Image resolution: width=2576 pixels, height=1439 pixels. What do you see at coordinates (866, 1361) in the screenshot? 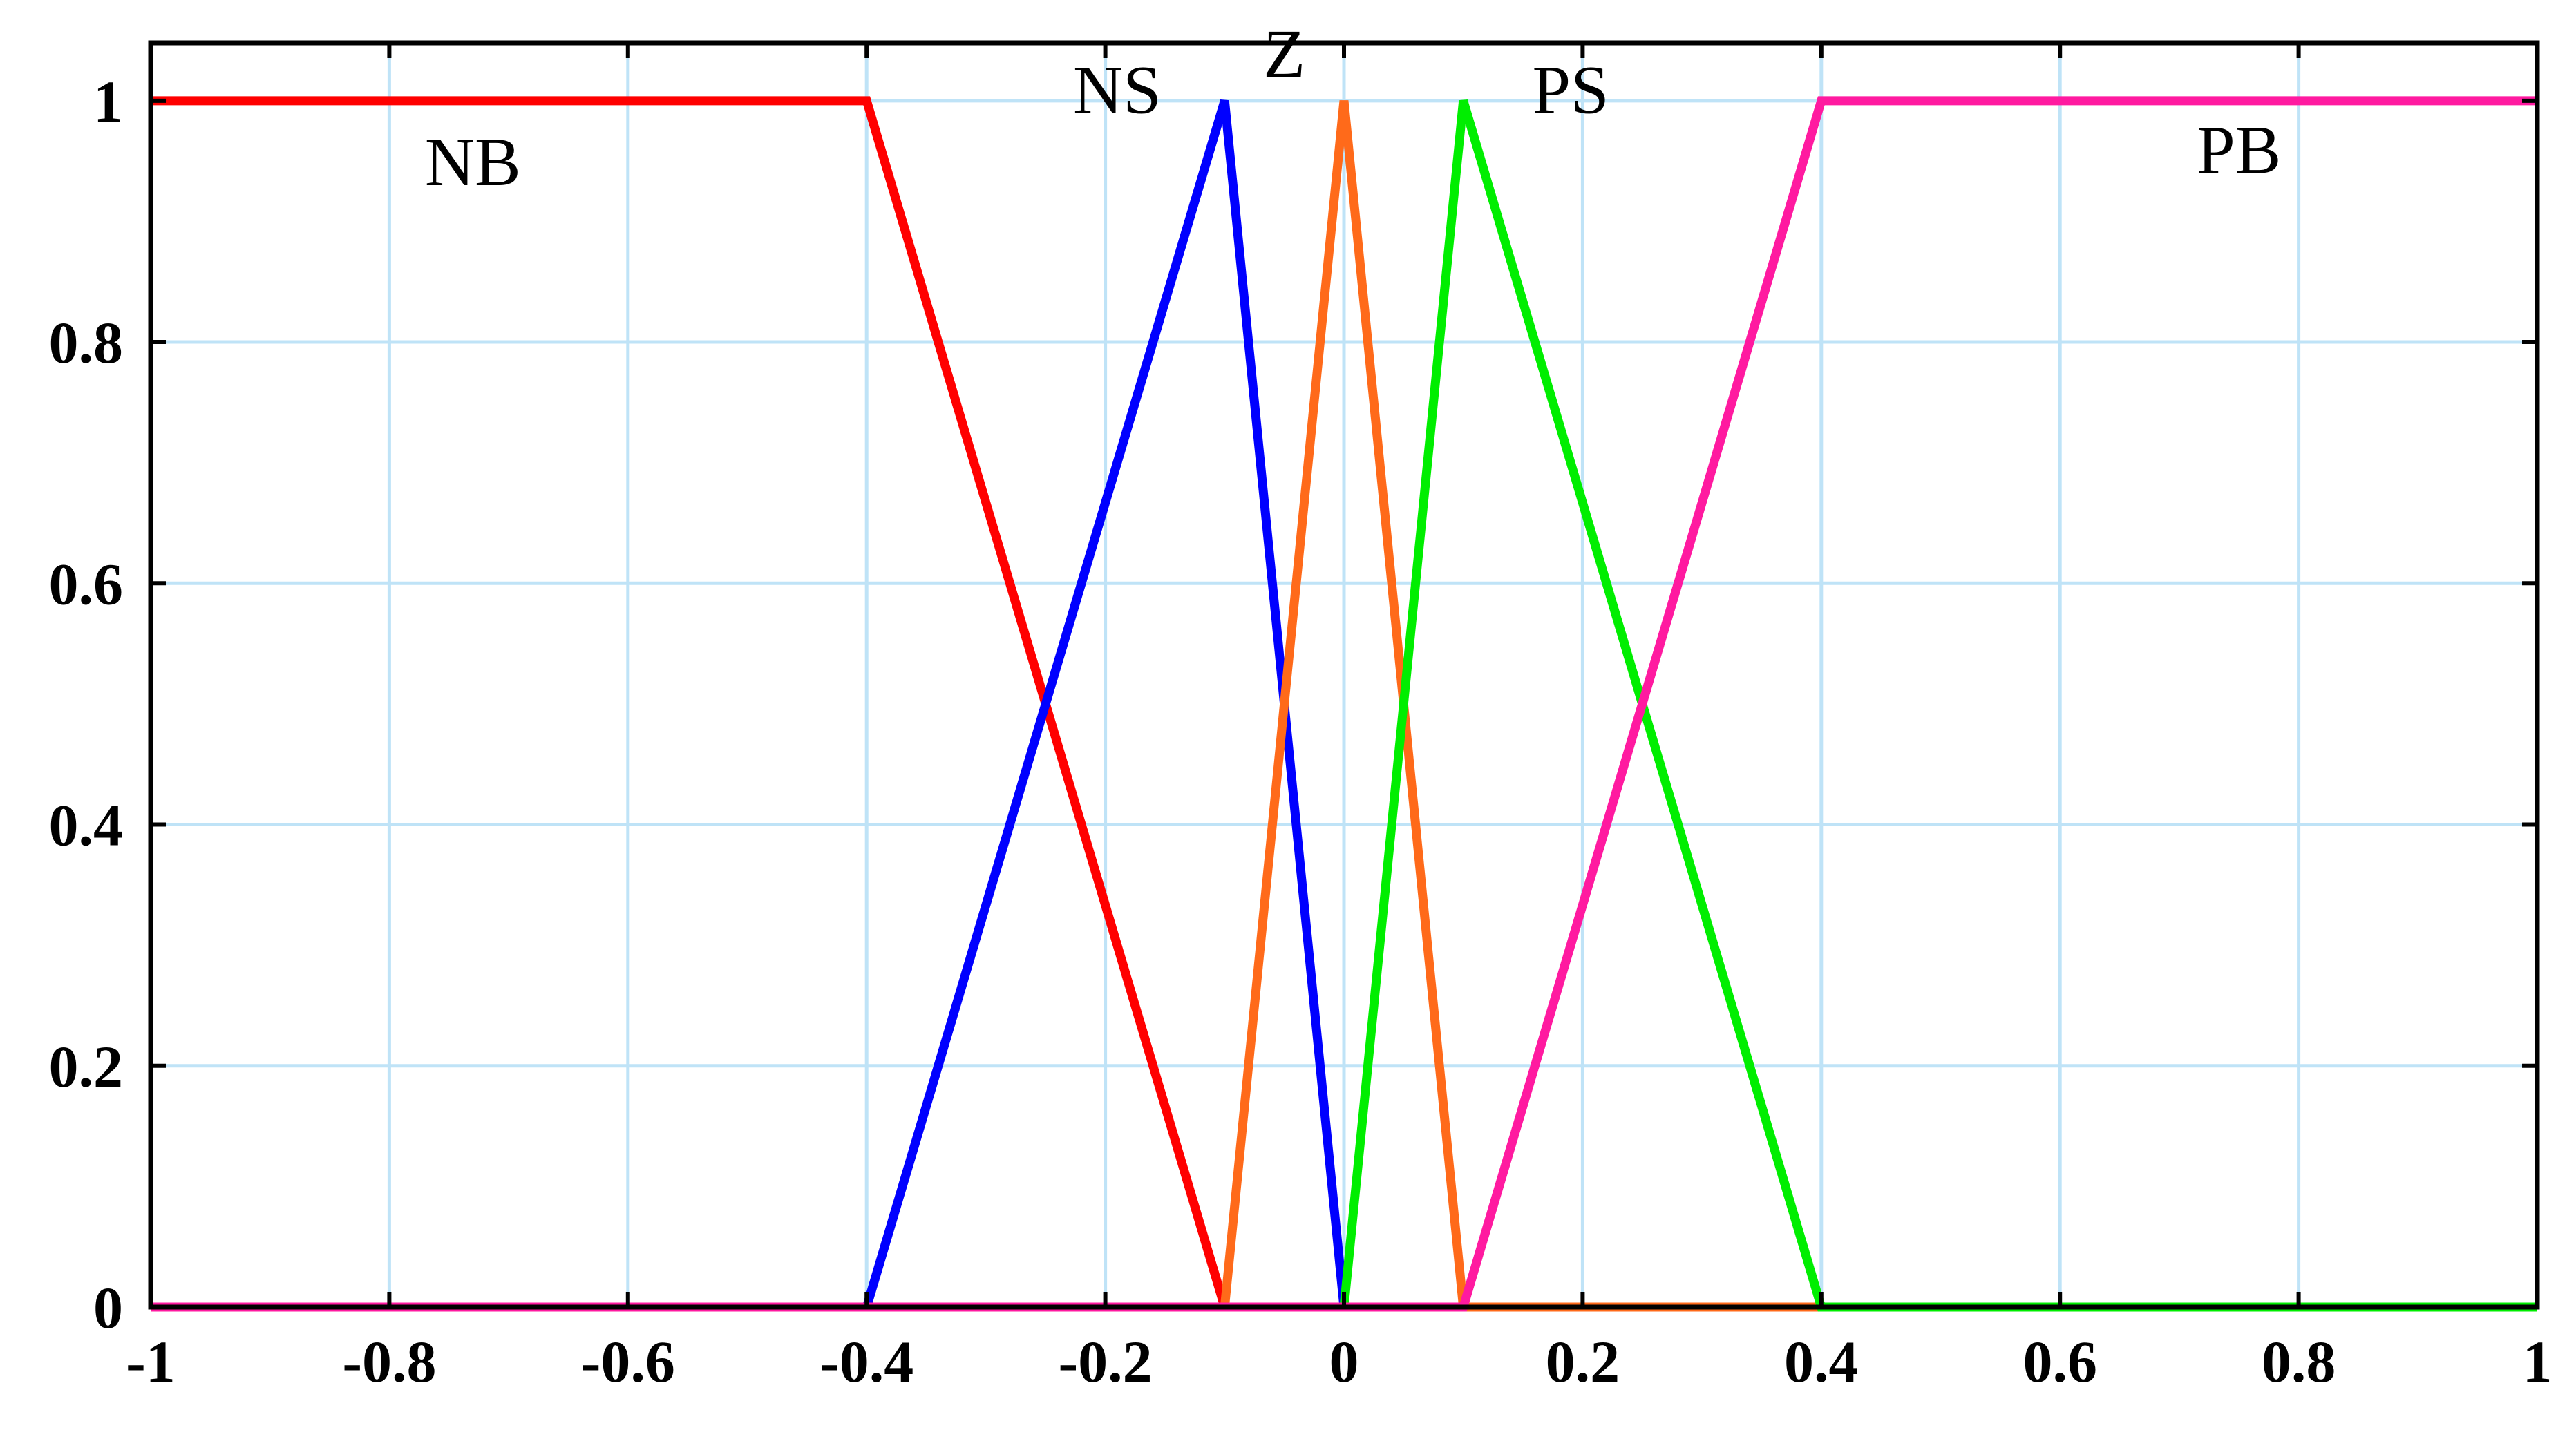
I see `x-tick-label: -0.4` at bounding box center [866, 1361].